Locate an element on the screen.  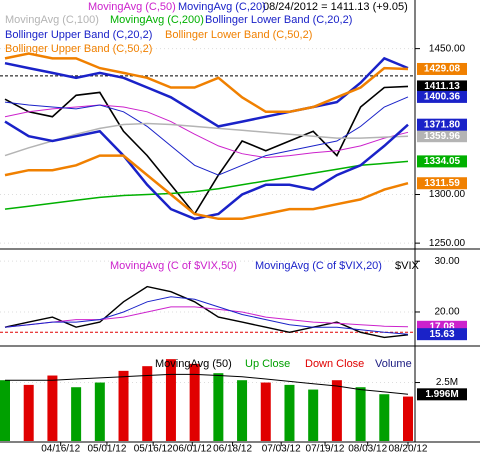
value-badge-label: 15.63 is located at coordinates (441, 334).